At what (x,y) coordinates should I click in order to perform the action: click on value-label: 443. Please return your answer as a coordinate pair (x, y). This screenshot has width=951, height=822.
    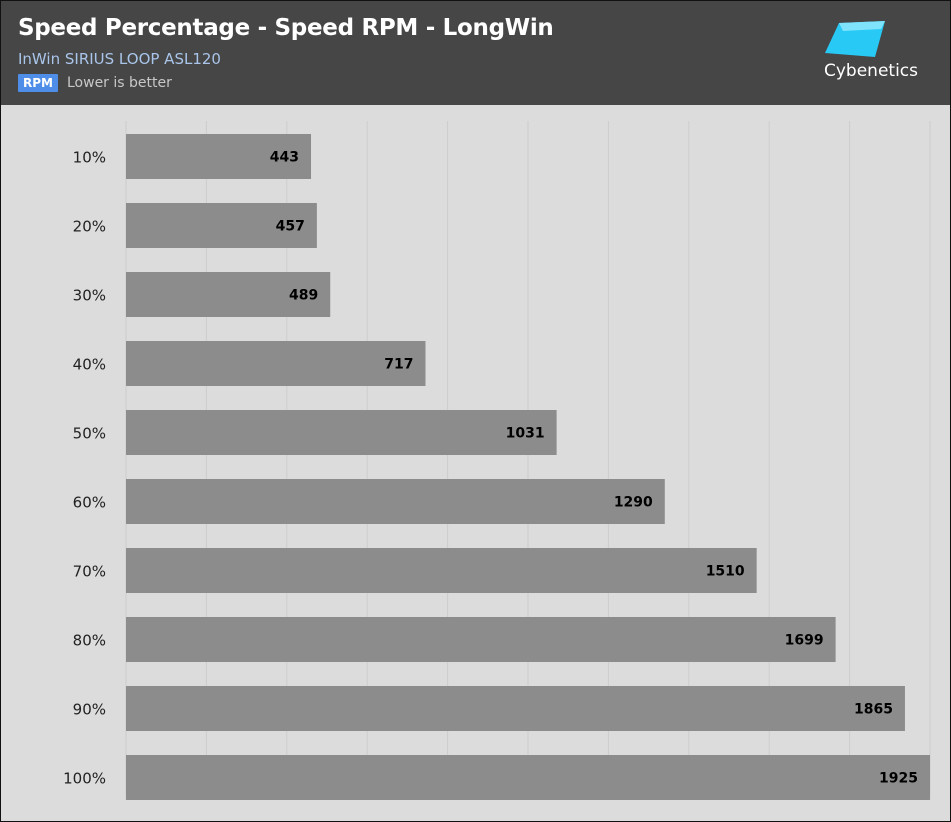
    Looking at the image, I should click on (284, 158).